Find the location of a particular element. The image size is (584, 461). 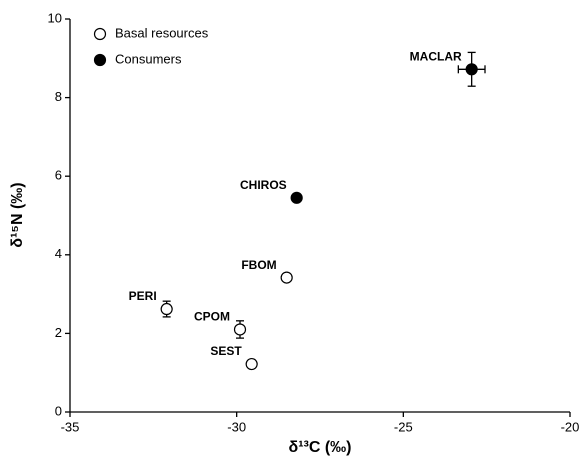

y-axis-title: δ¹⁵N (‰) is located at coordinates (17, 214).